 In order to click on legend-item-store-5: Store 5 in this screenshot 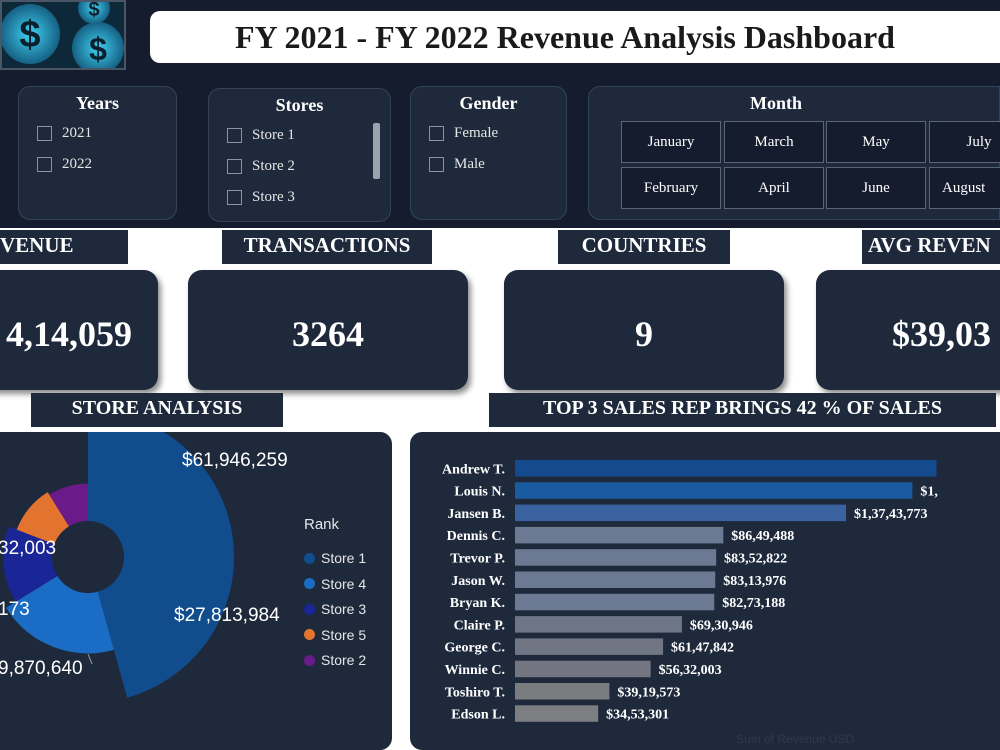, I will do `click(335, 635)`.